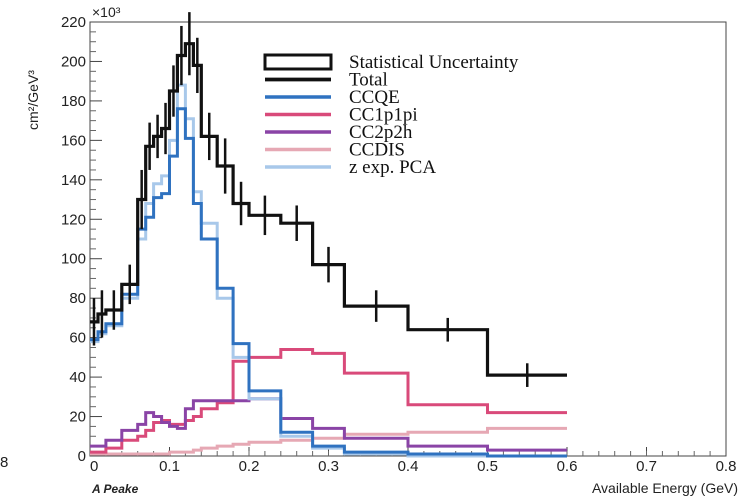  Describe the element at coordinates (106, 12) in the screenshot. I see `y-multiplier: ×10³` at that location.